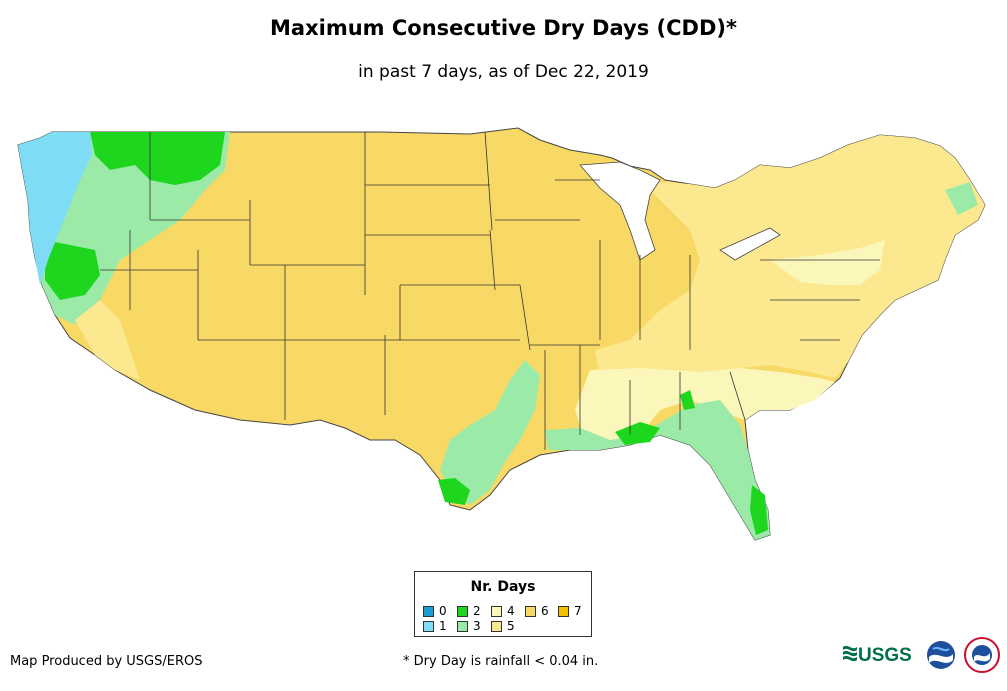  I want to click on legend-label-2: 2, so click(477, 611).